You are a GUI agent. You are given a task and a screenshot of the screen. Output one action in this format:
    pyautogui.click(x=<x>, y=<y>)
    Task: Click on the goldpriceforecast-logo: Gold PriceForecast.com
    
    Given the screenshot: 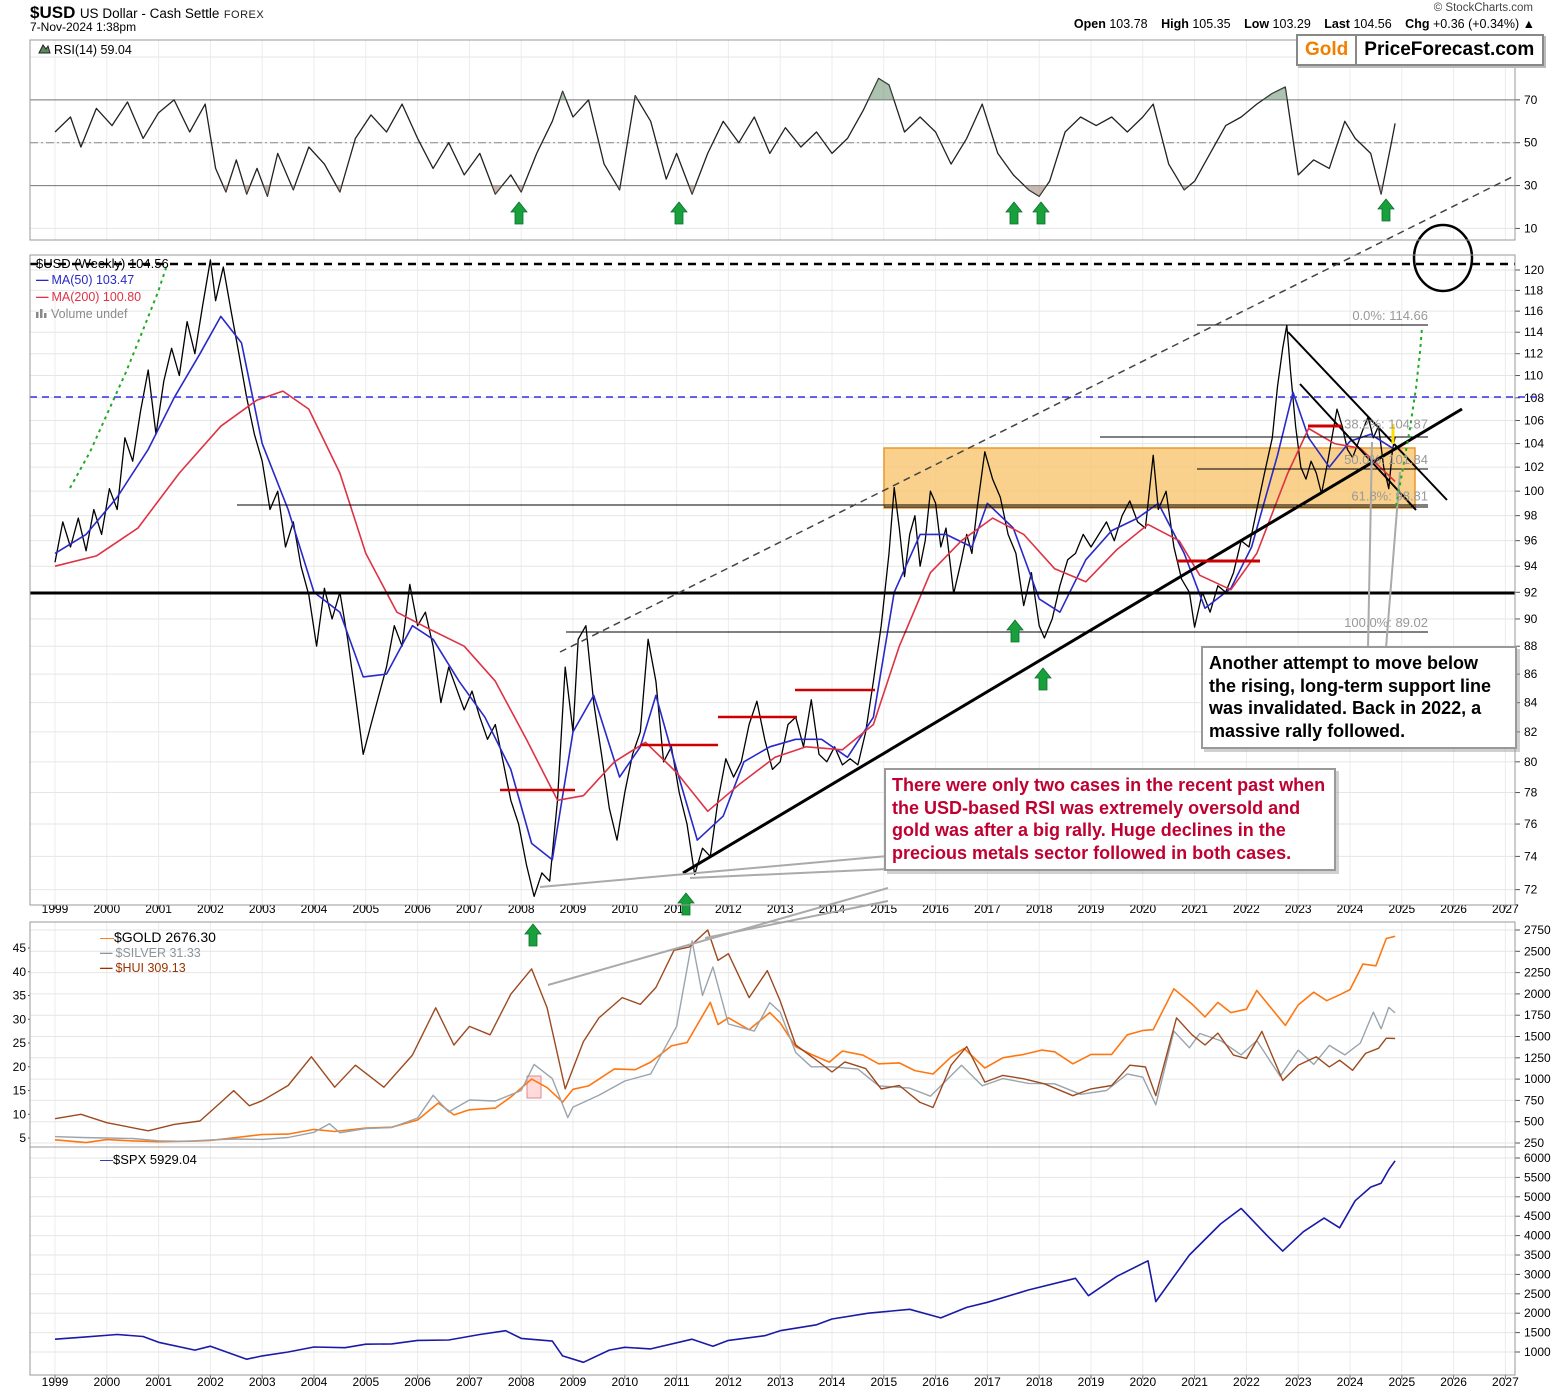 What is the action you would take?
    pyautogui.click(x=1420, y=50)
    